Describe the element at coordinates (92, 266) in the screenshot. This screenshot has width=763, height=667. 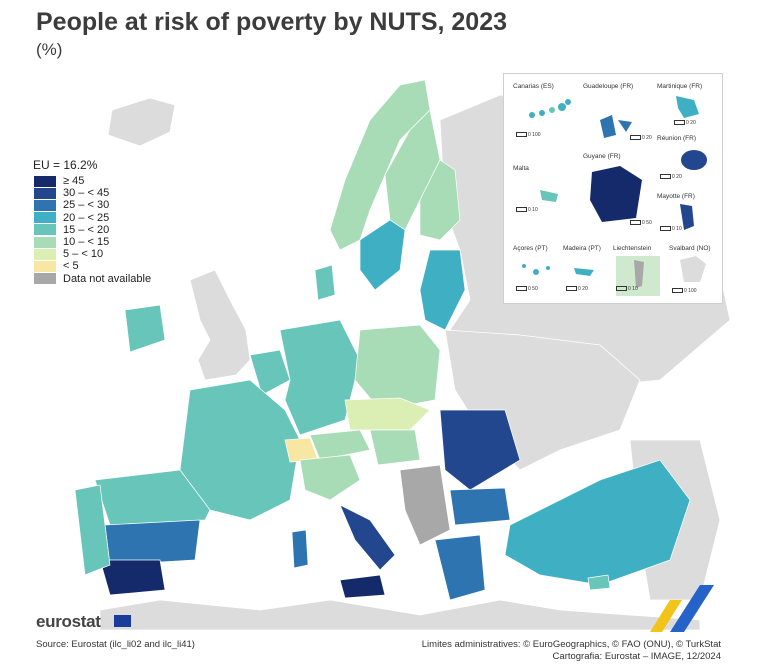
I see `legend-item: < 5` at that location.